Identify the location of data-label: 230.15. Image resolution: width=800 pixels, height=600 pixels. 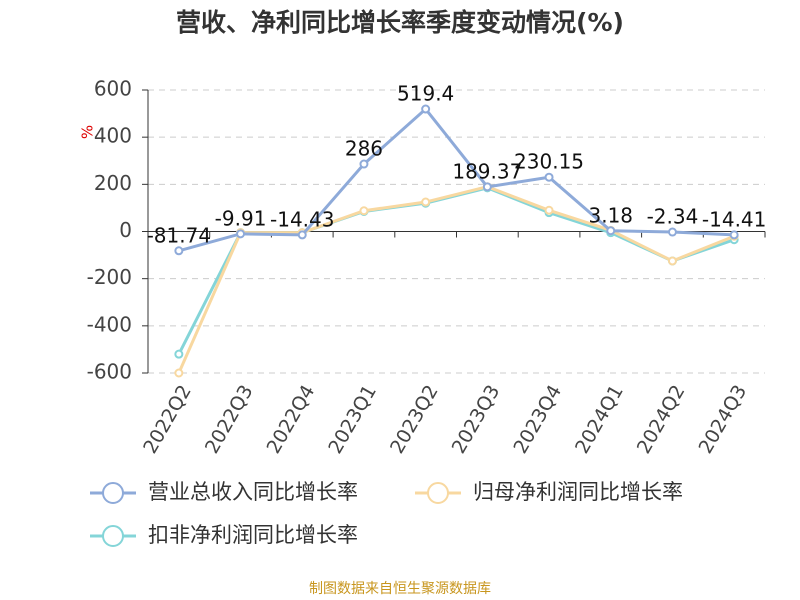
(549, 162).